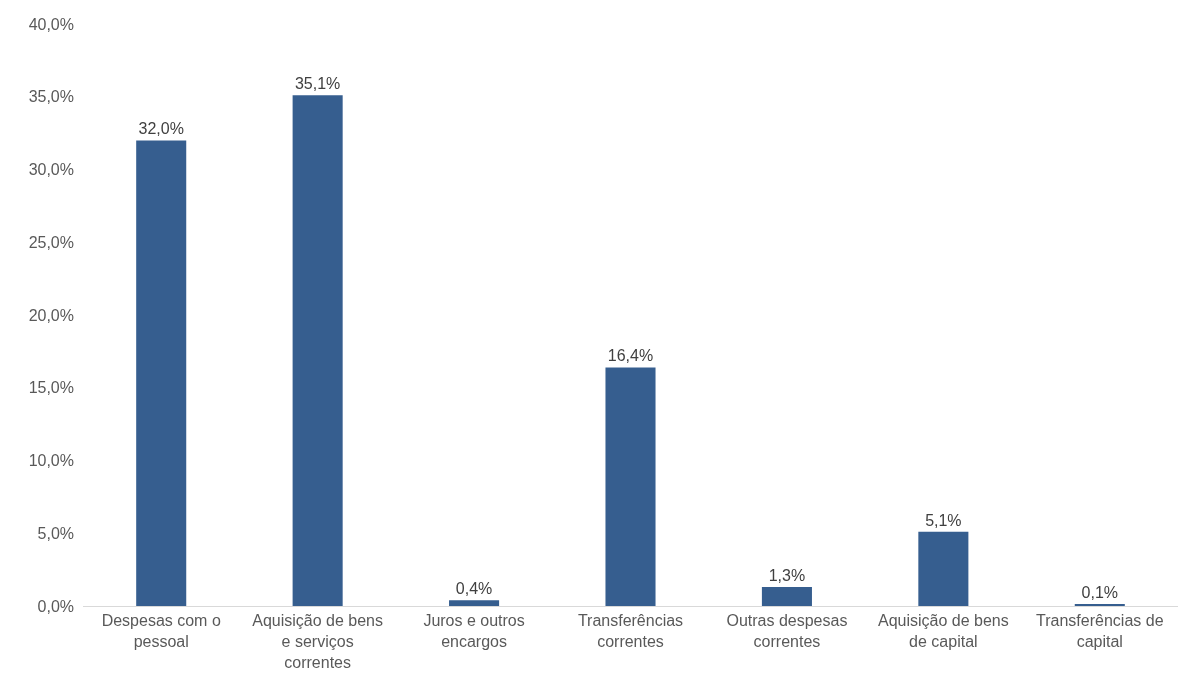  I want to click on y-tick-label: 40,0%, so click(51, 24).